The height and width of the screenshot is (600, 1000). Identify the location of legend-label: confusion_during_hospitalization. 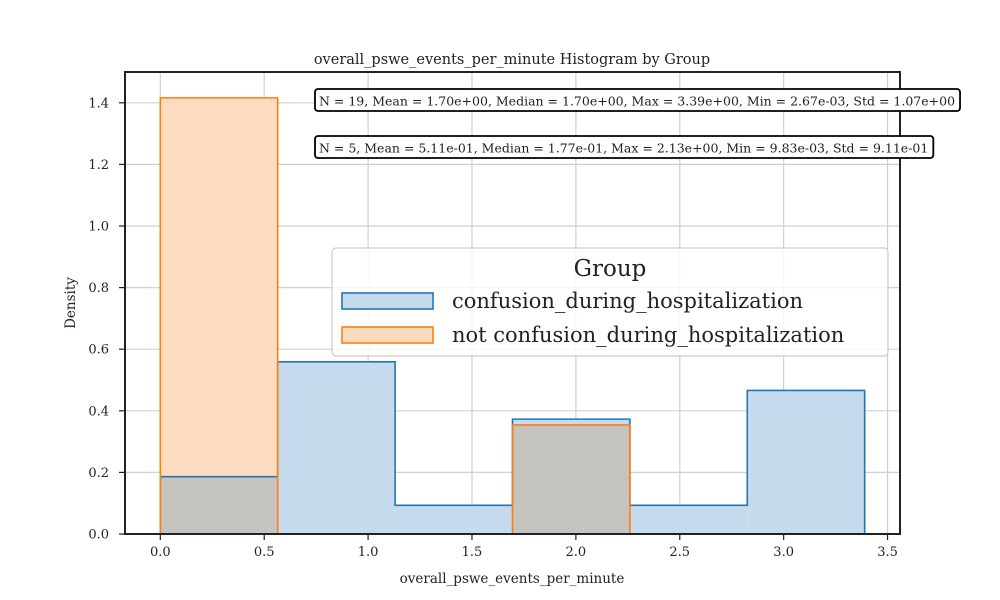
(627, 301).